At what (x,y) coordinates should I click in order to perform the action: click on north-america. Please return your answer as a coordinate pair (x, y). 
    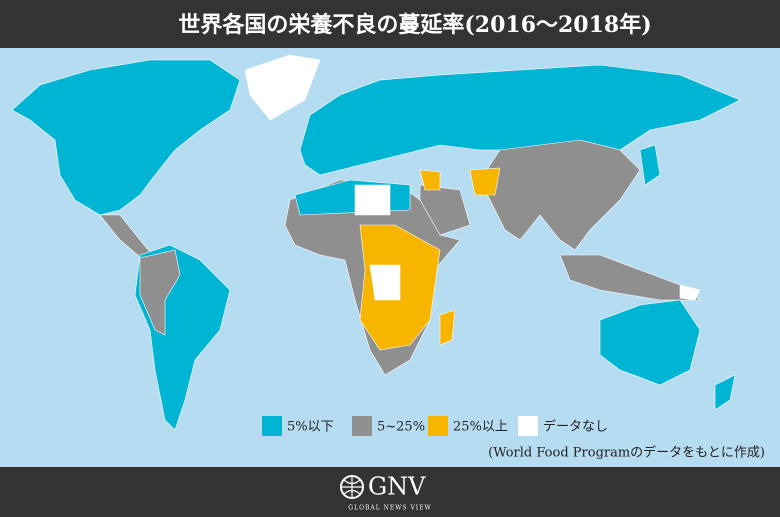
    Looking at the image, I should click on (126, 137).